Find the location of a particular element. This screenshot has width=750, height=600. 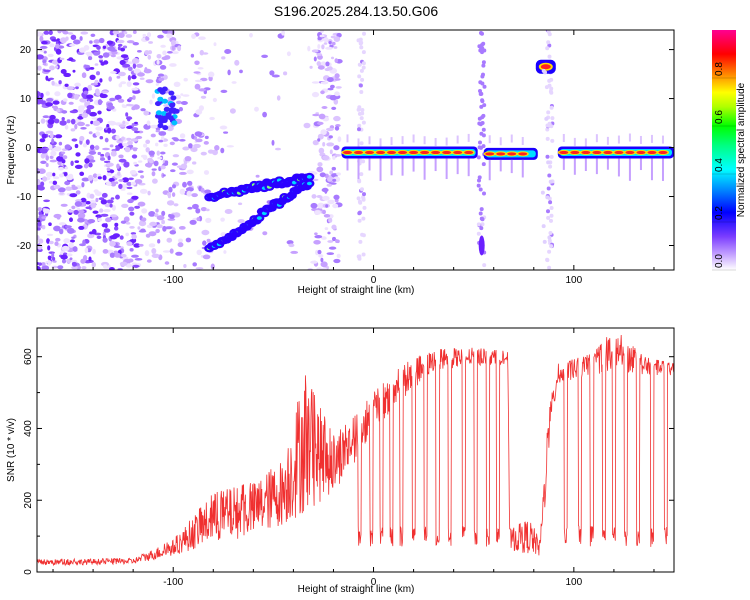

spectrogram-x-axis-title: Height of straight line (km) is located at coordinates (356, 290).